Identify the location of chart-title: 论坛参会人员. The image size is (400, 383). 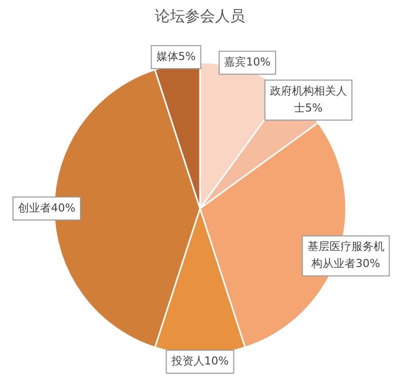
(200, 15).